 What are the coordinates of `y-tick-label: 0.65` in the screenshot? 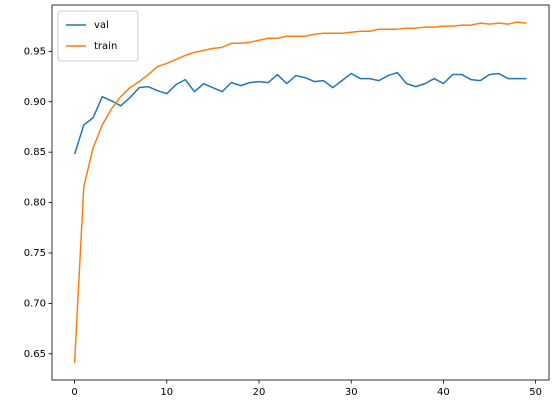 It's located at (35, 354).